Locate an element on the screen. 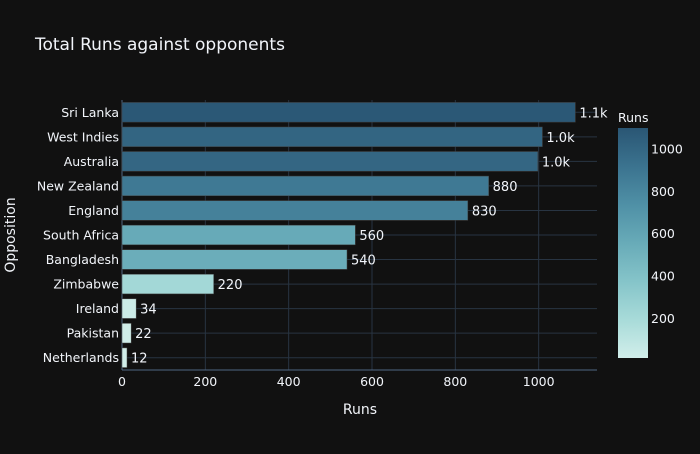  category-label: Pakistan is located at coordinates (93, 333).